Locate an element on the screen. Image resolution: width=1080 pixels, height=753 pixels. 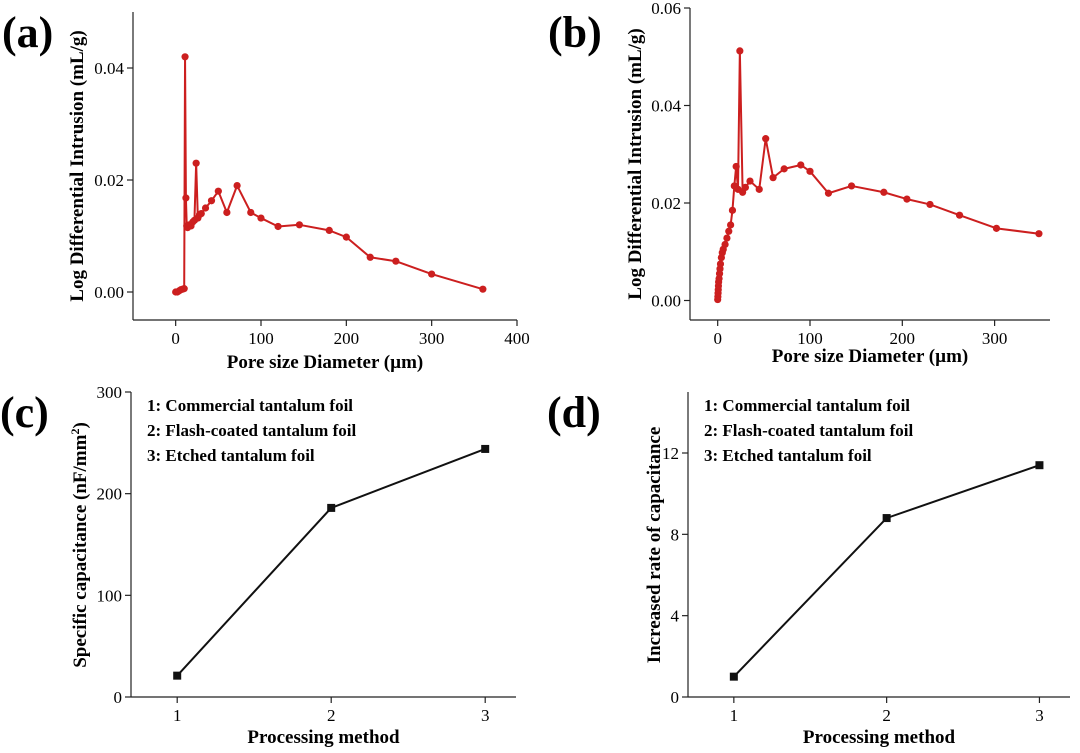
y-tick-label: 12 is located at coordinates (670, 453).